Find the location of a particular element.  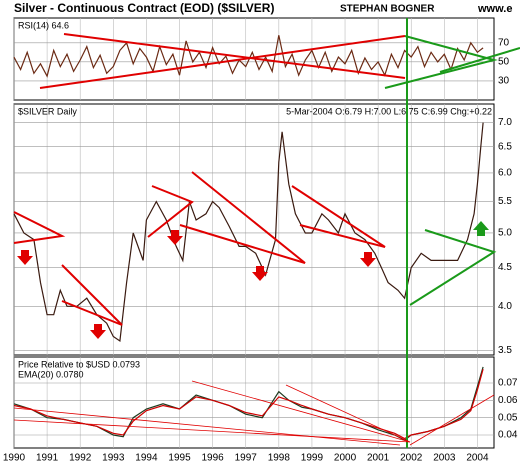

y-tick-label: 70 is located at coordinates (504, 42).